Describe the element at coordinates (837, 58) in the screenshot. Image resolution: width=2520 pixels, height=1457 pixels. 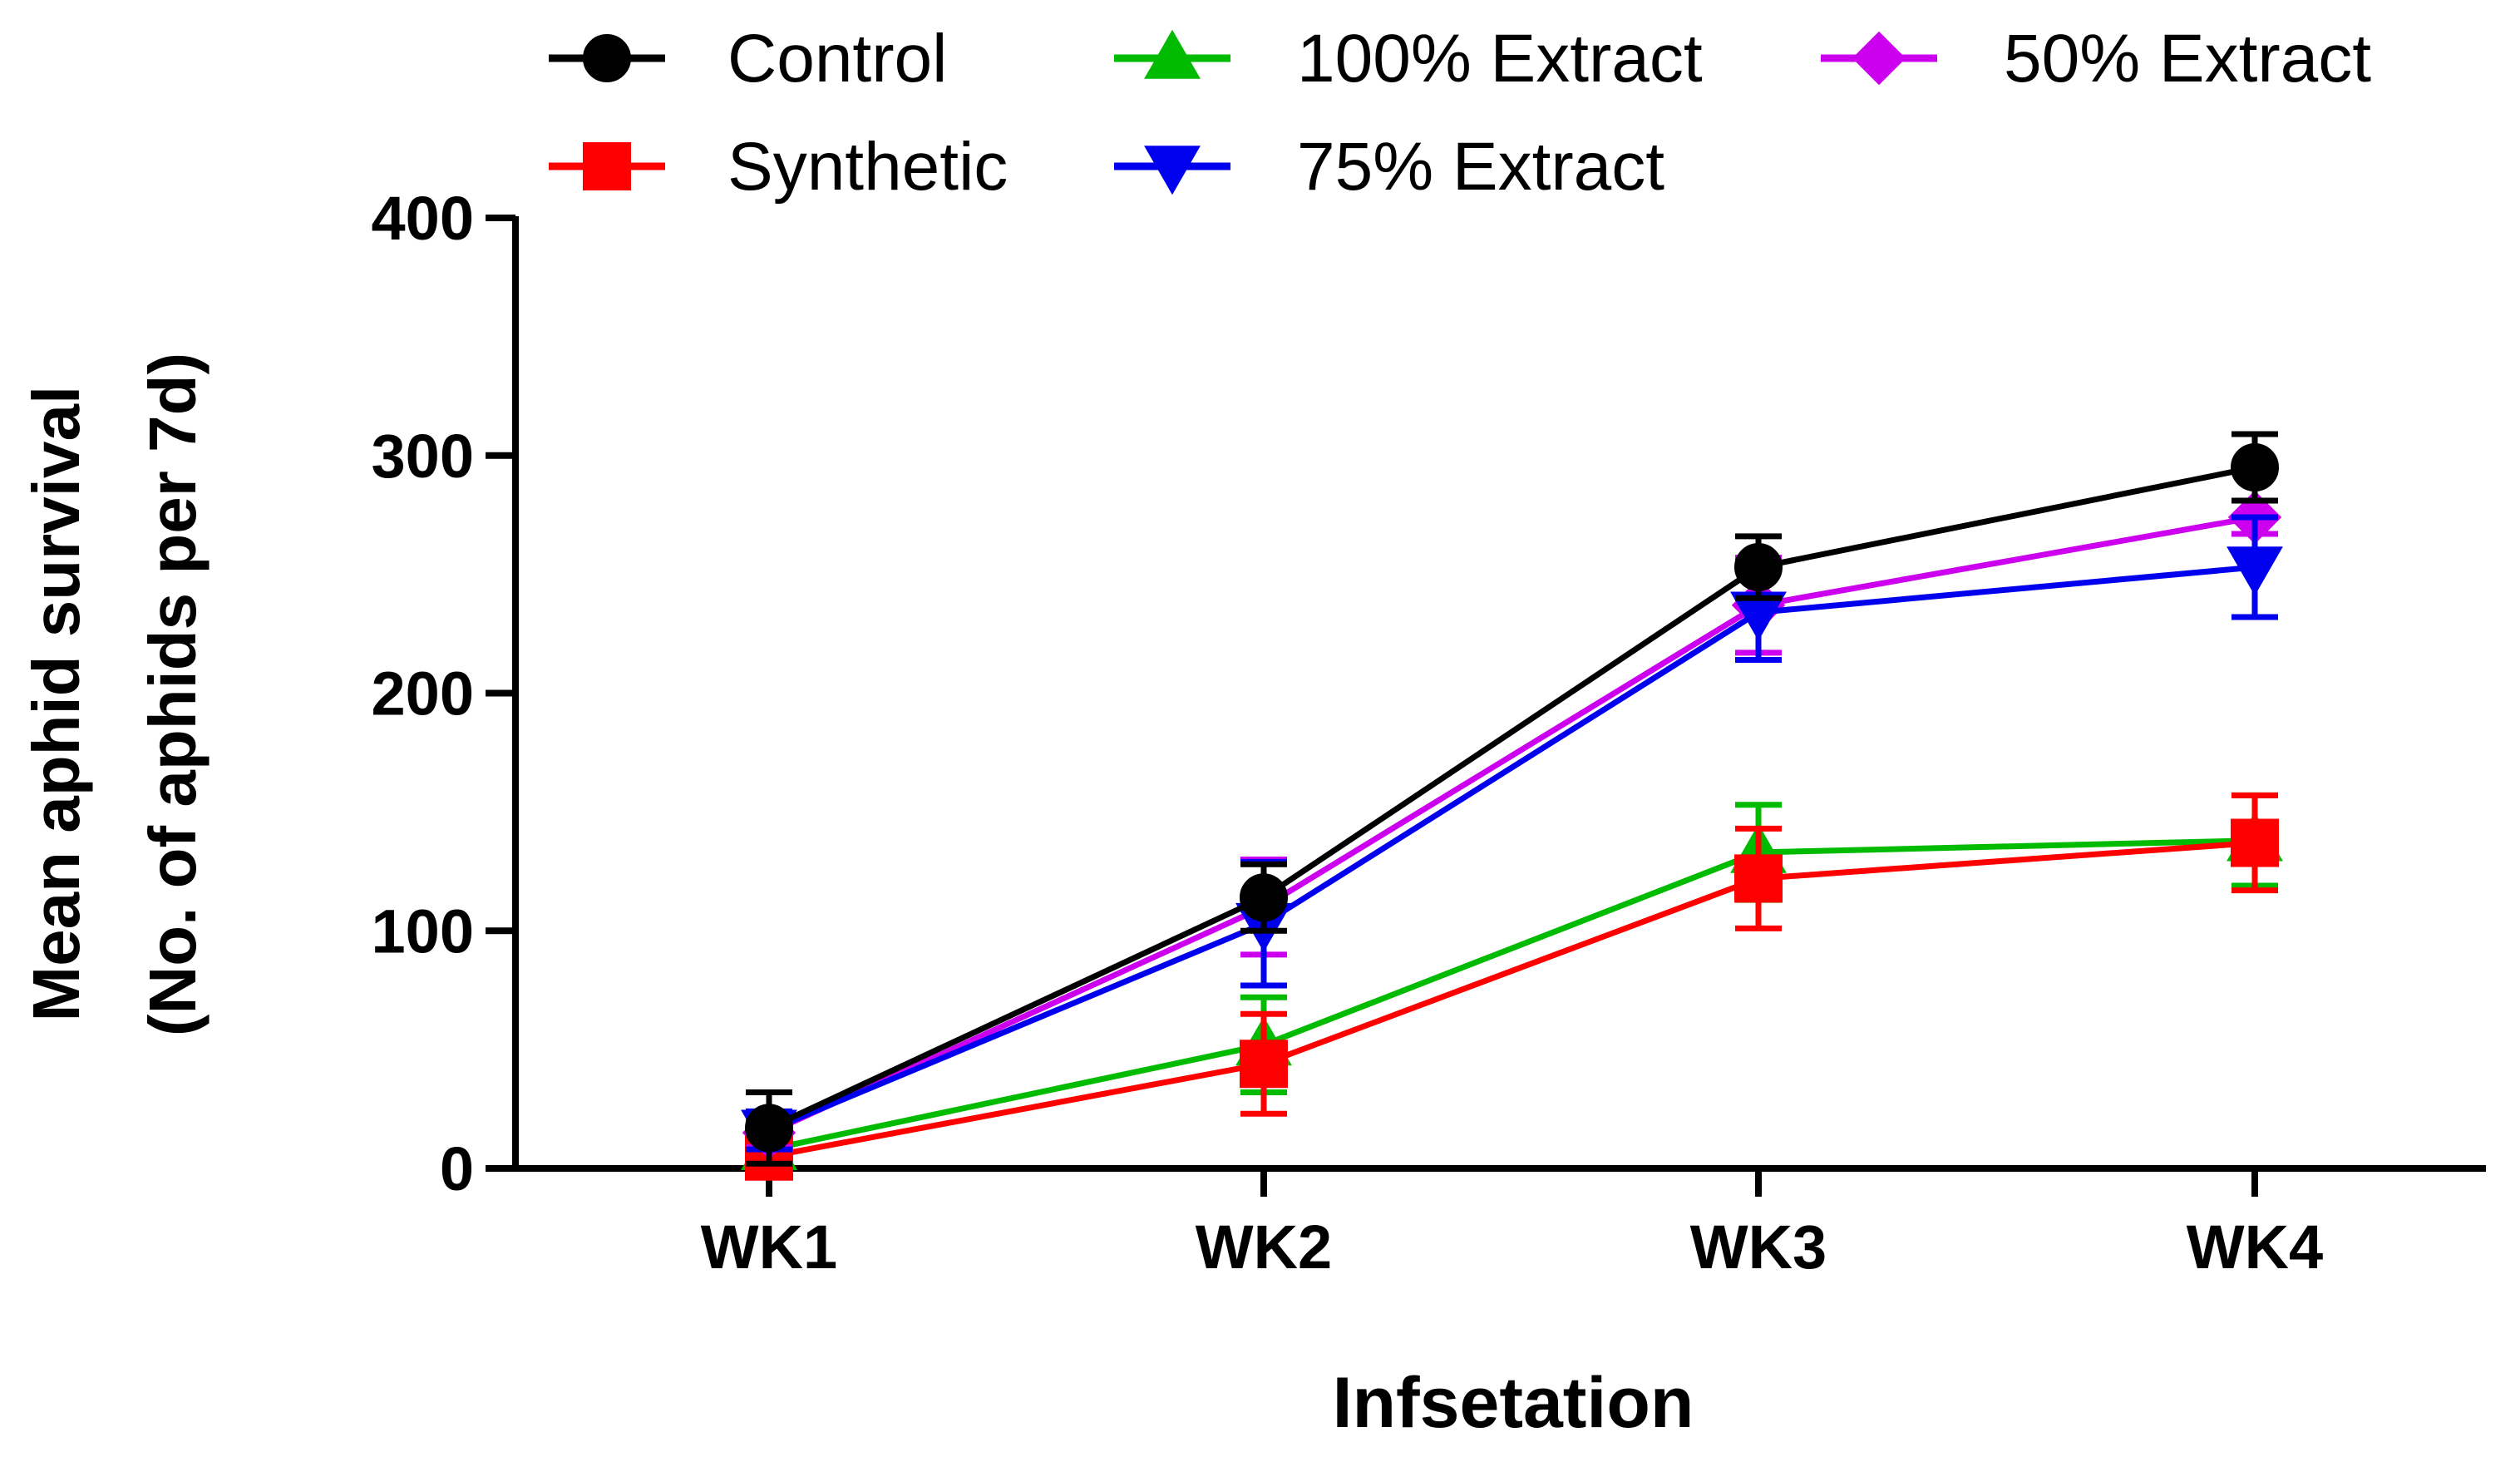
I see `legend-label: Control` at that location.